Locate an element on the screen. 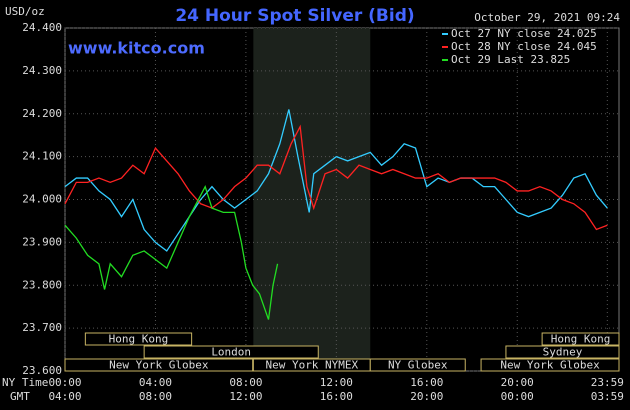 The height and width of the screenshot is (410, 630). y-tick-label: 24.100 is located at coordinates (42, 156).